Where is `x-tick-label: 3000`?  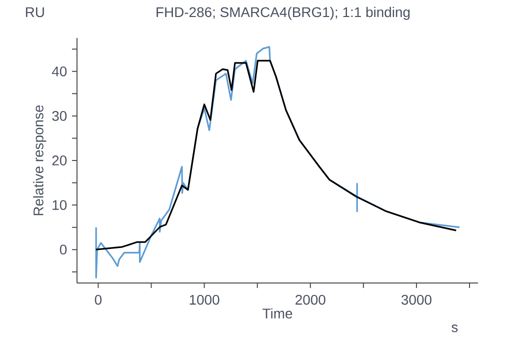
x-tick-label: 3000 is located at coordinates (416, 299).